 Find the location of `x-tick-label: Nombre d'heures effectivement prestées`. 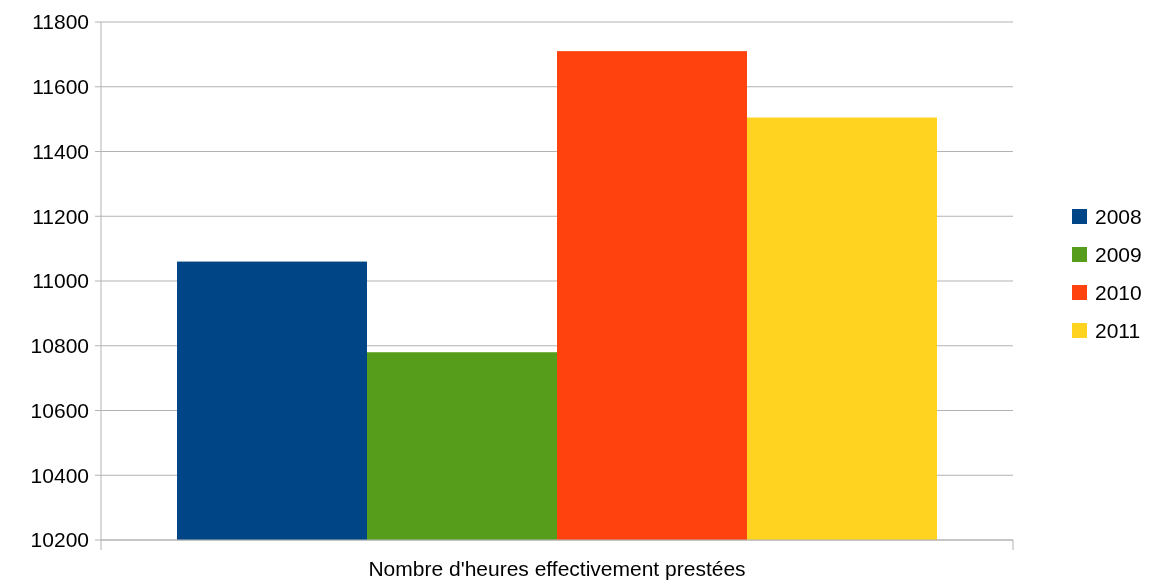

x-tick-label: Nombre d'heures effectivement prestées is located at coordinates (557, 568).